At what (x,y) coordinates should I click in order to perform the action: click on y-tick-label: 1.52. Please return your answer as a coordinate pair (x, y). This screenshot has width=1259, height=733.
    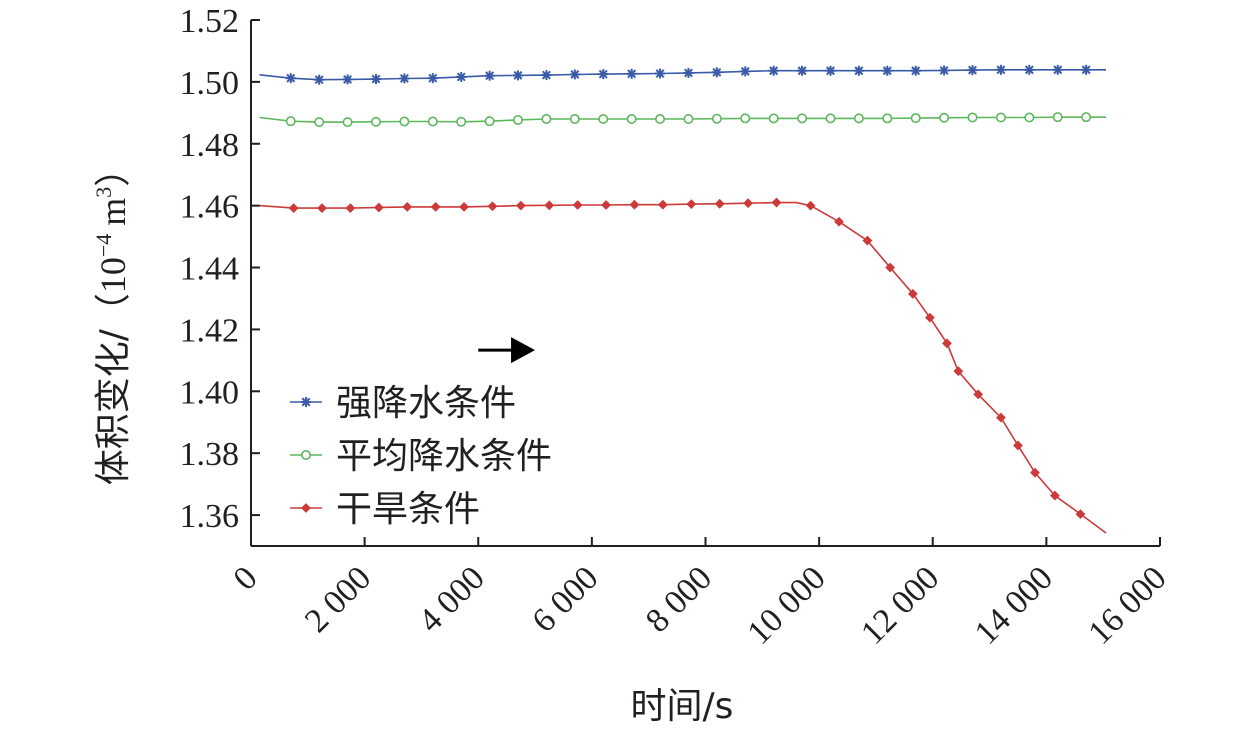
    Looking at the image, I should click on (210, 21).